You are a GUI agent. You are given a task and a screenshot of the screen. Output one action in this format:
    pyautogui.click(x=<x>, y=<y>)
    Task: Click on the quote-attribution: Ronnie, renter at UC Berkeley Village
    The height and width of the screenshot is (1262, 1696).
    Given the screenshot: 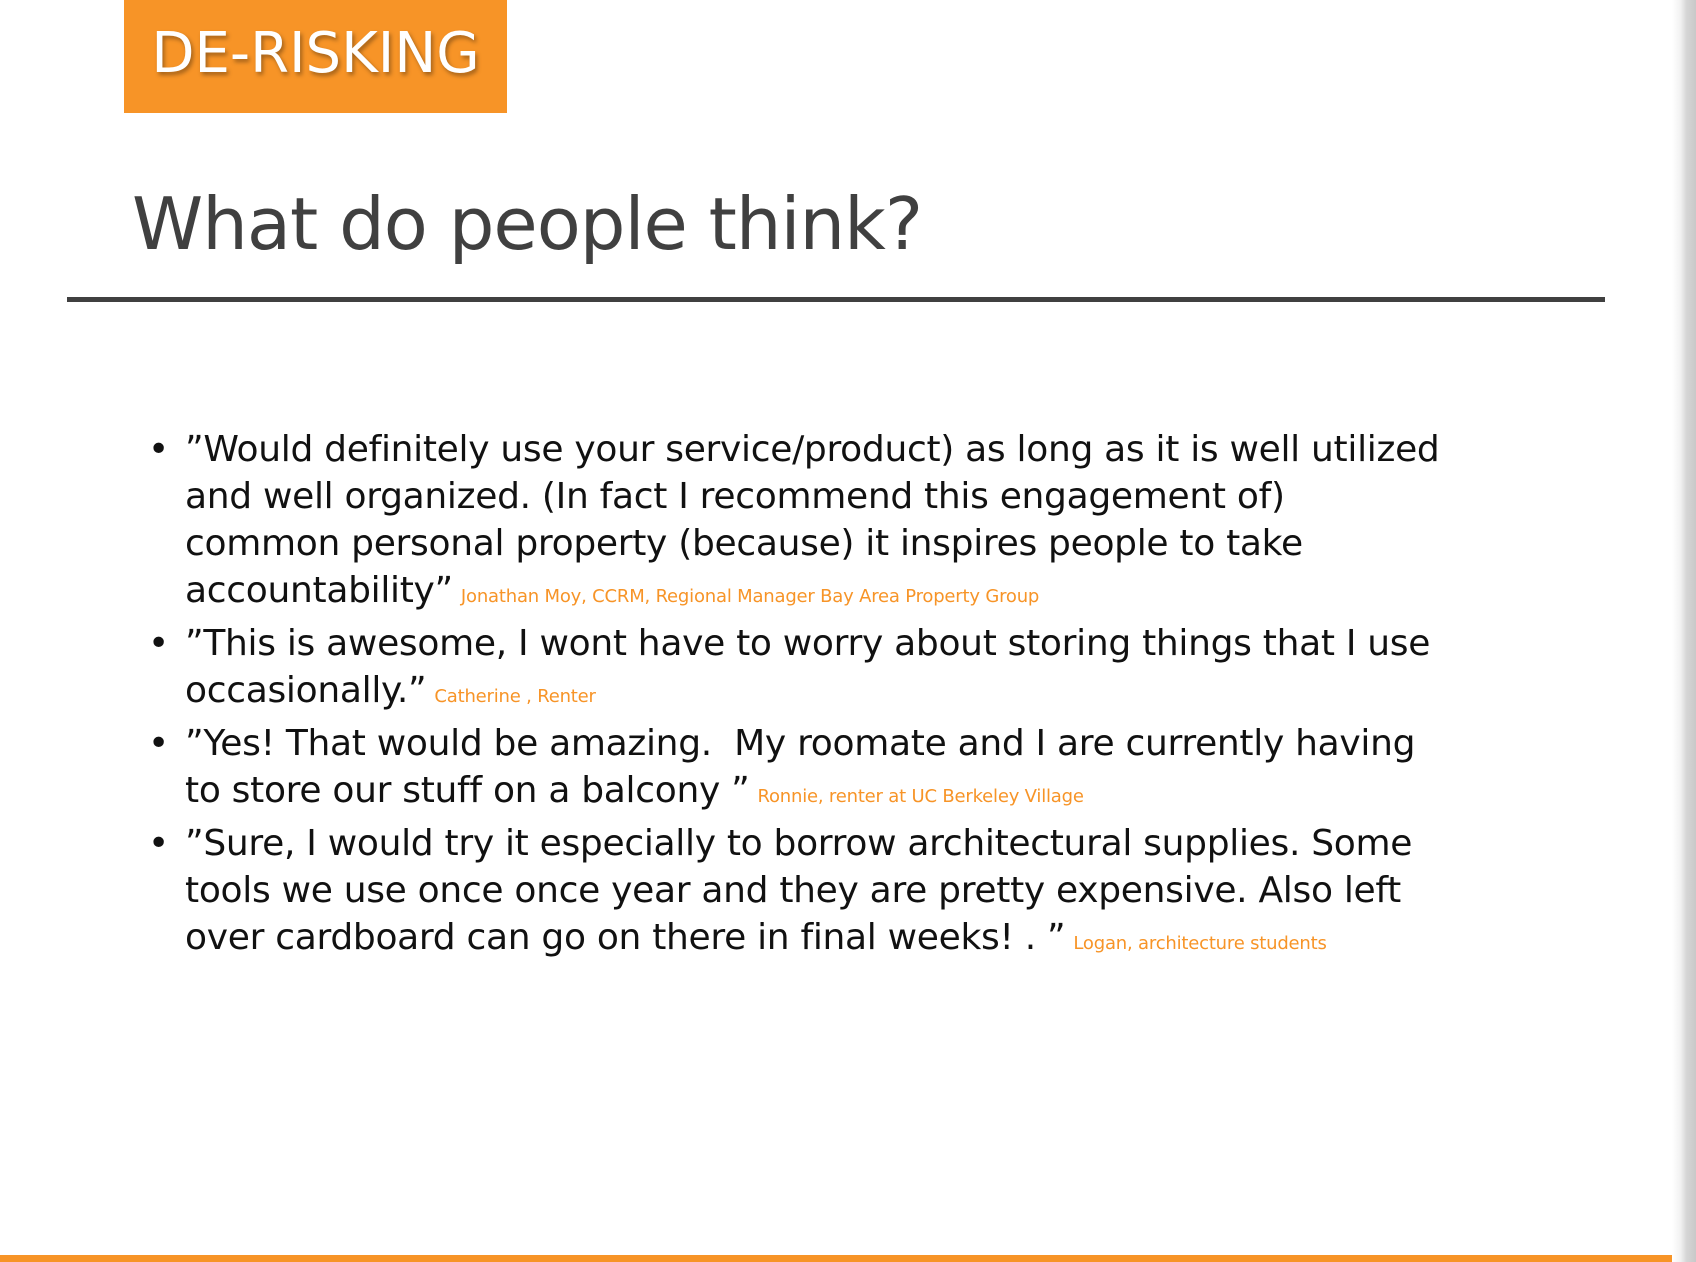 What is the action you would take?
    pyautogui.click(x=920, y=796)
    